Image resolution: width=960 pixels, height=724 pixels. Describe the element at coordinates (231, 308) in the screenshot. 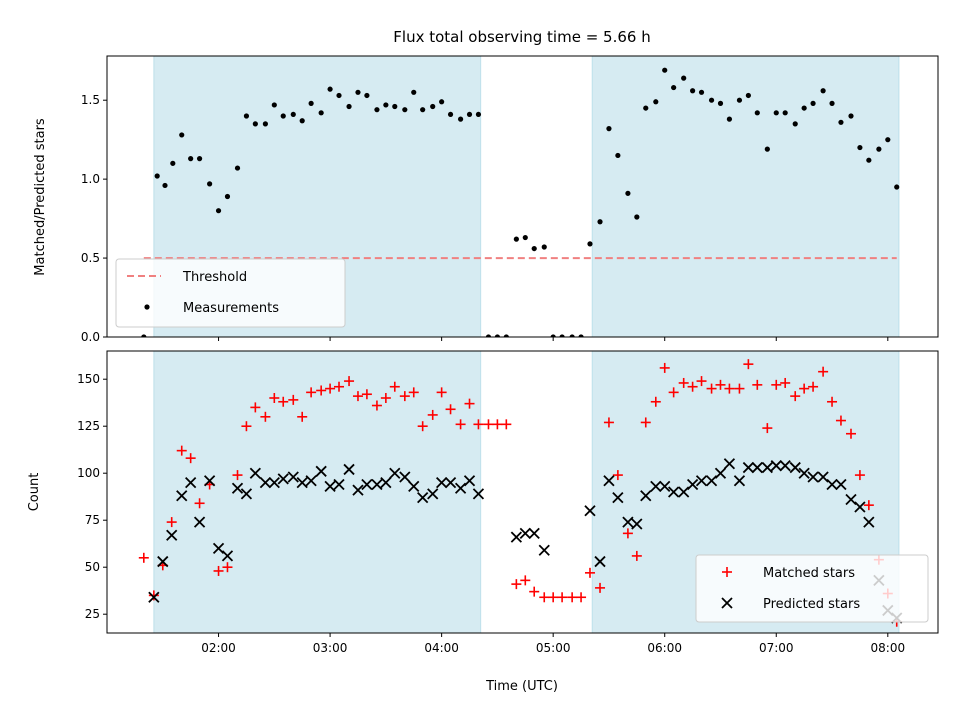

I see `legend-label: Measurements` at that location.